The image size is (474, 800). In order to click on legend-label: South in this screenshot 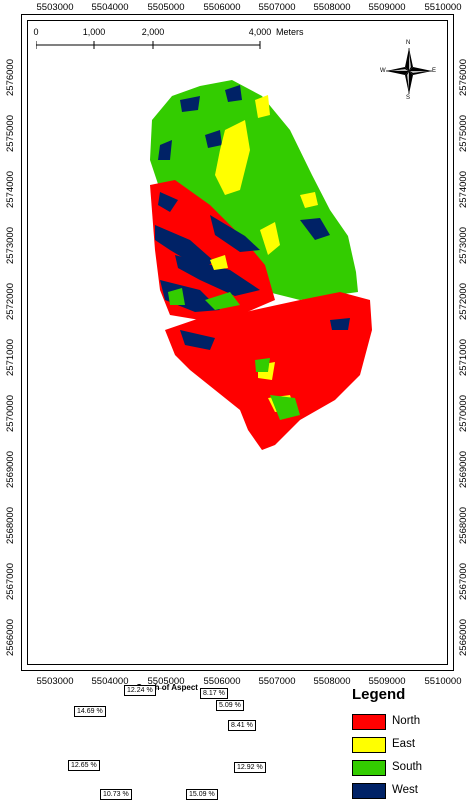, I will do `click(407, 767)`.